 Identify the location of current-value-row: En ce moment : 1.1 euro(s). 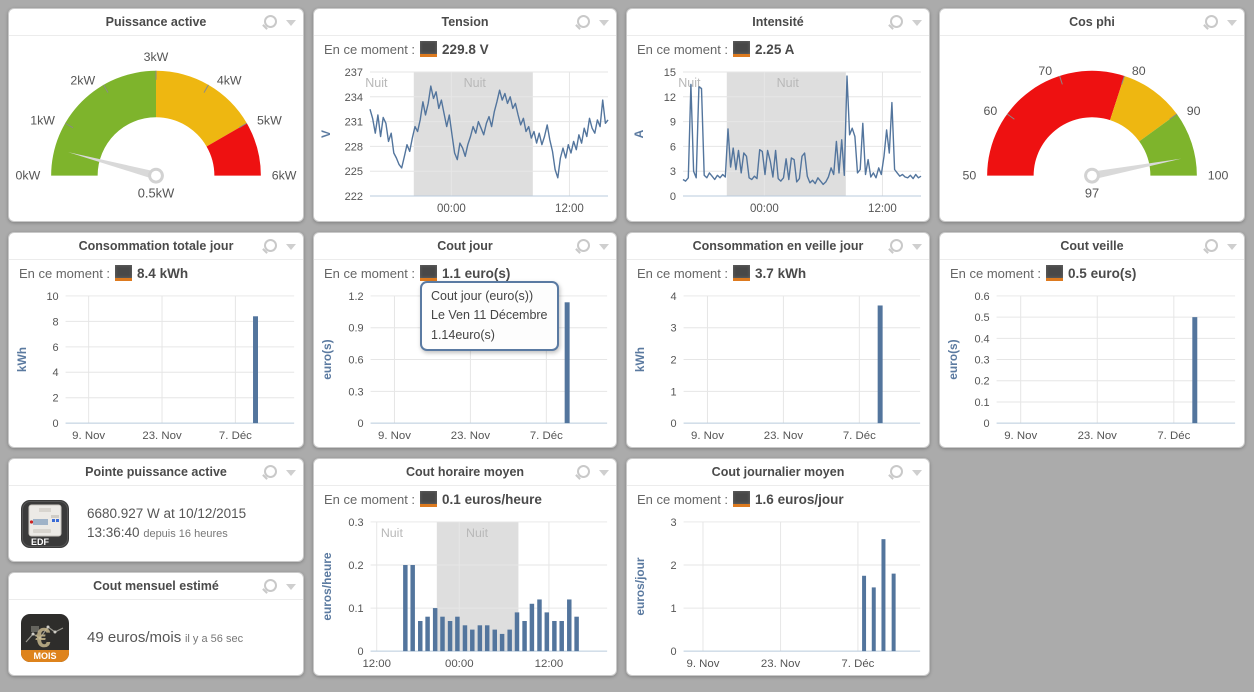
(465, 273).